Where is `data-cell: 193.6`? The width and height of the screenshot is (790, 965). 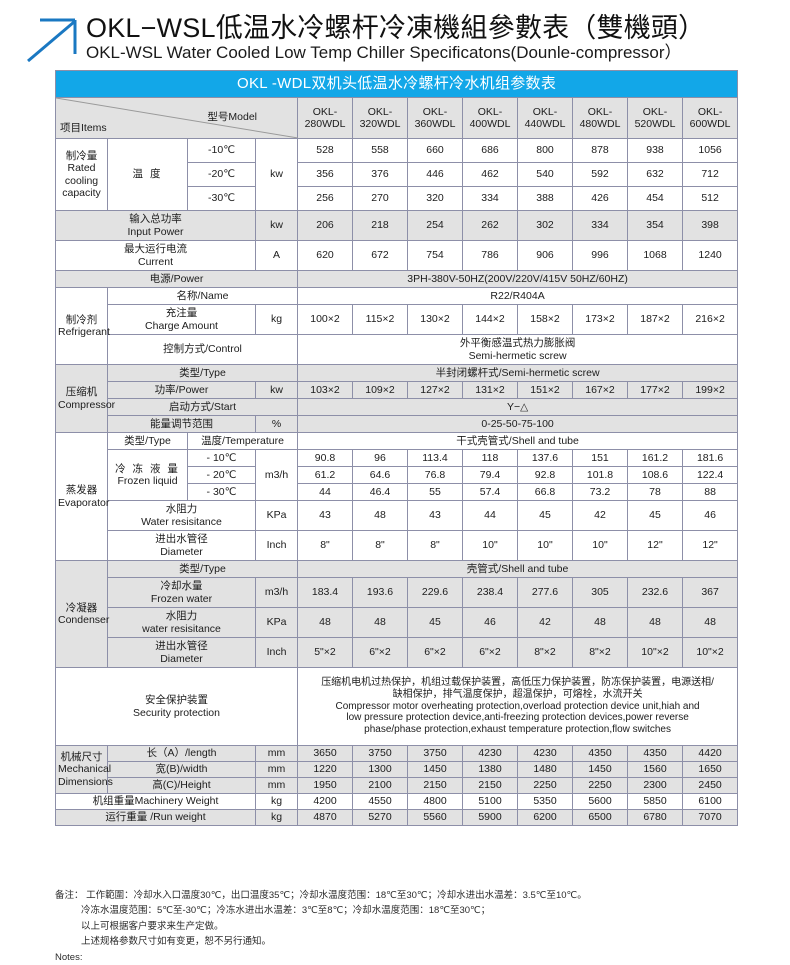
data-cell: 193.6 is located at coordinates (380, 592).